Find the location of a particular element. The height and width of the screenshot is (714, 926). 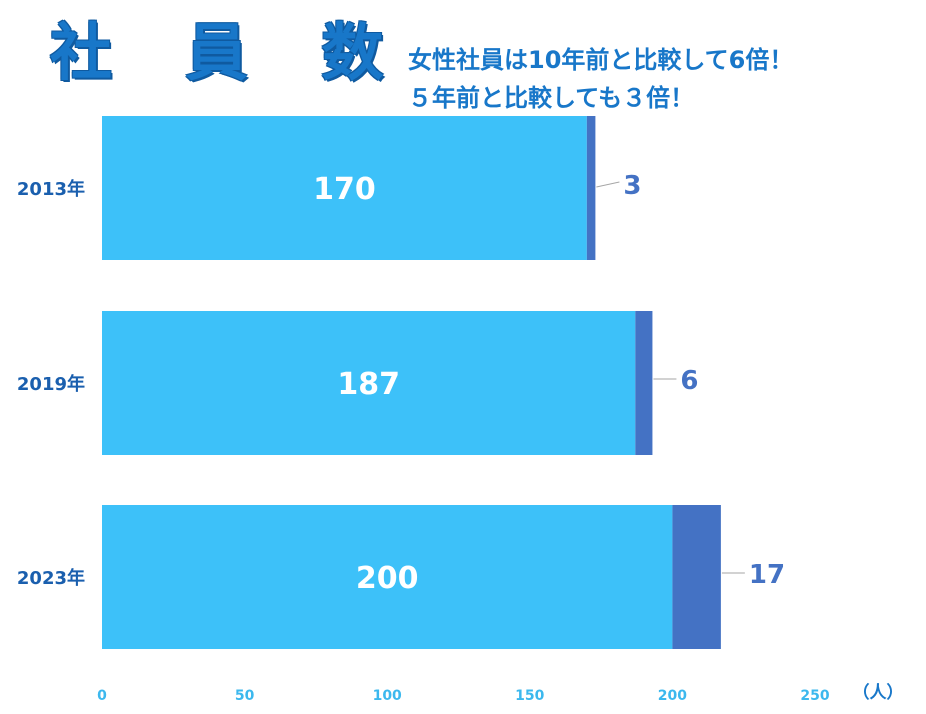

category-label-1: 2019年 is located at coordinates (51, 384).